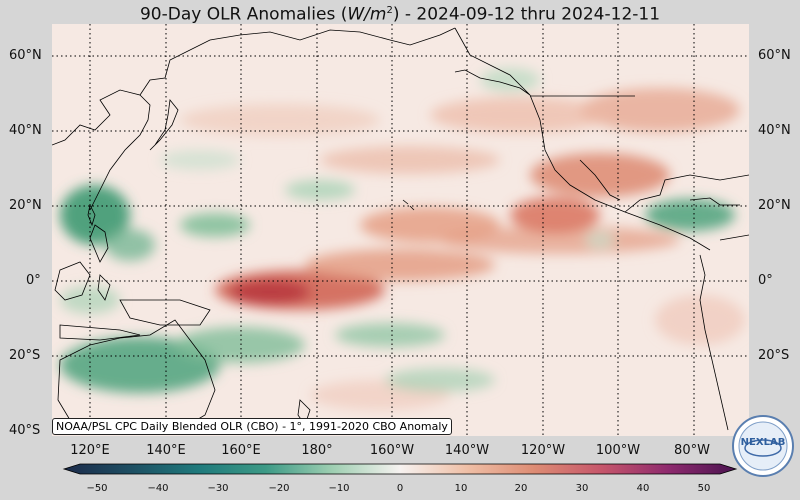 The image size is (800, 500). Describe the element at coordinates (400, 469) in the screenshot. I see `colorbar` at that location.